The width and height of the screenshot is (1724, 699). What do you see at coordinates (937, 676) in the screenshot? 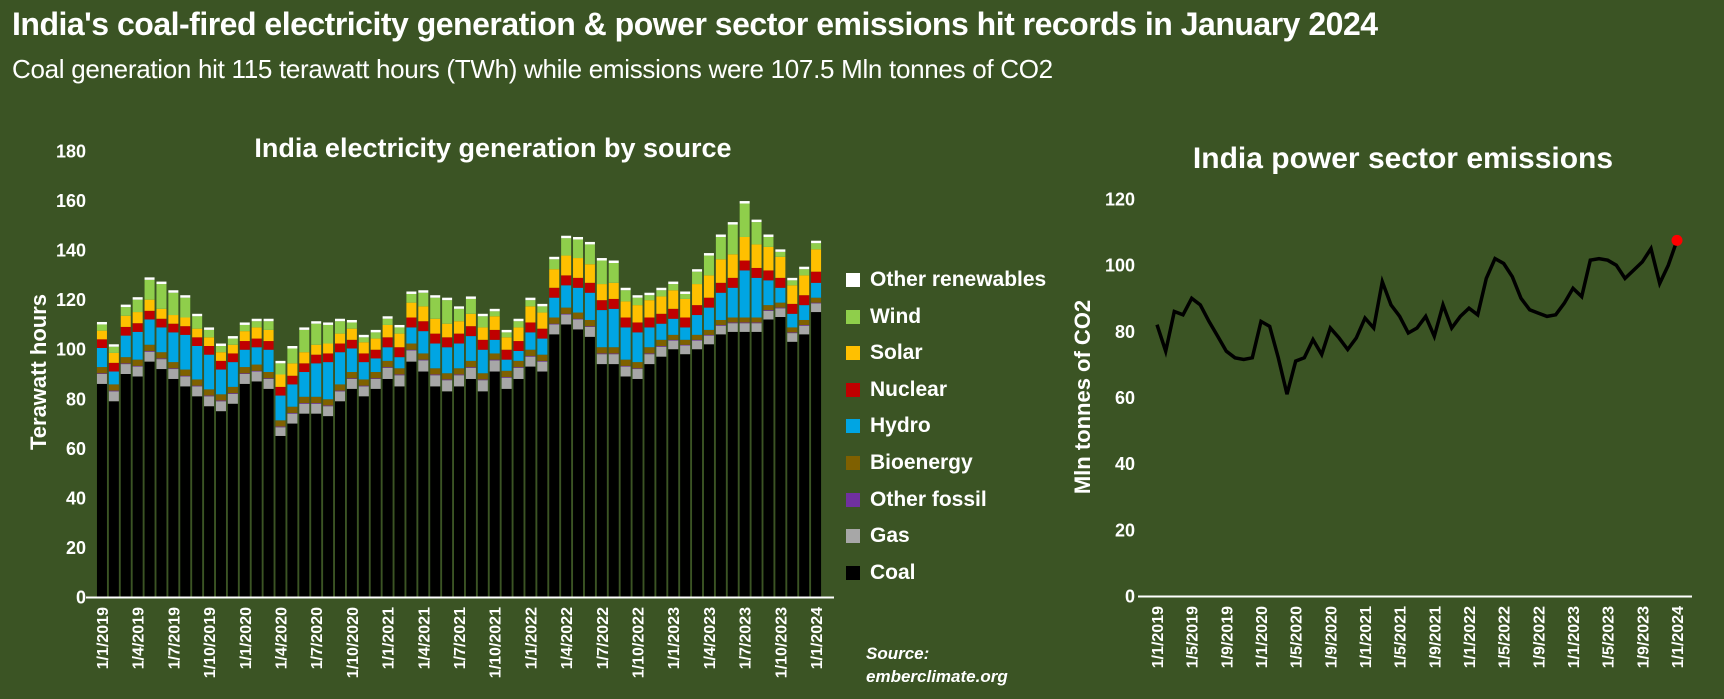
I see `source-url: emberclimate.org` at bounding box center [937, 676].